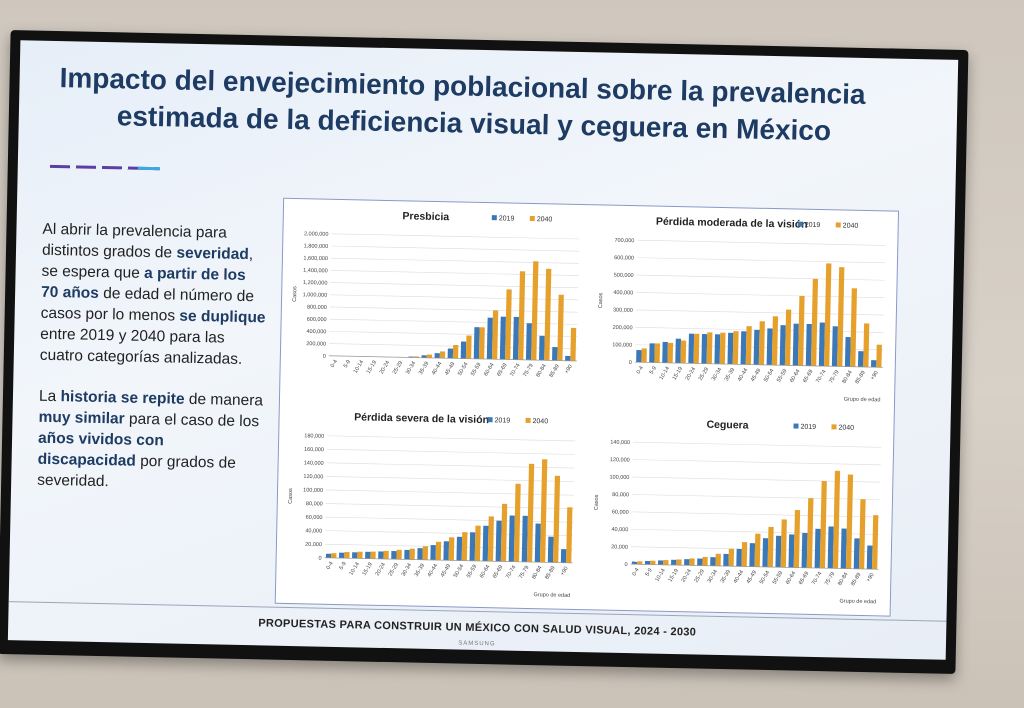  Describe the element at coordinates (511, 572) in the screenshot. I see `x-tick-label: 70-74` at that location.